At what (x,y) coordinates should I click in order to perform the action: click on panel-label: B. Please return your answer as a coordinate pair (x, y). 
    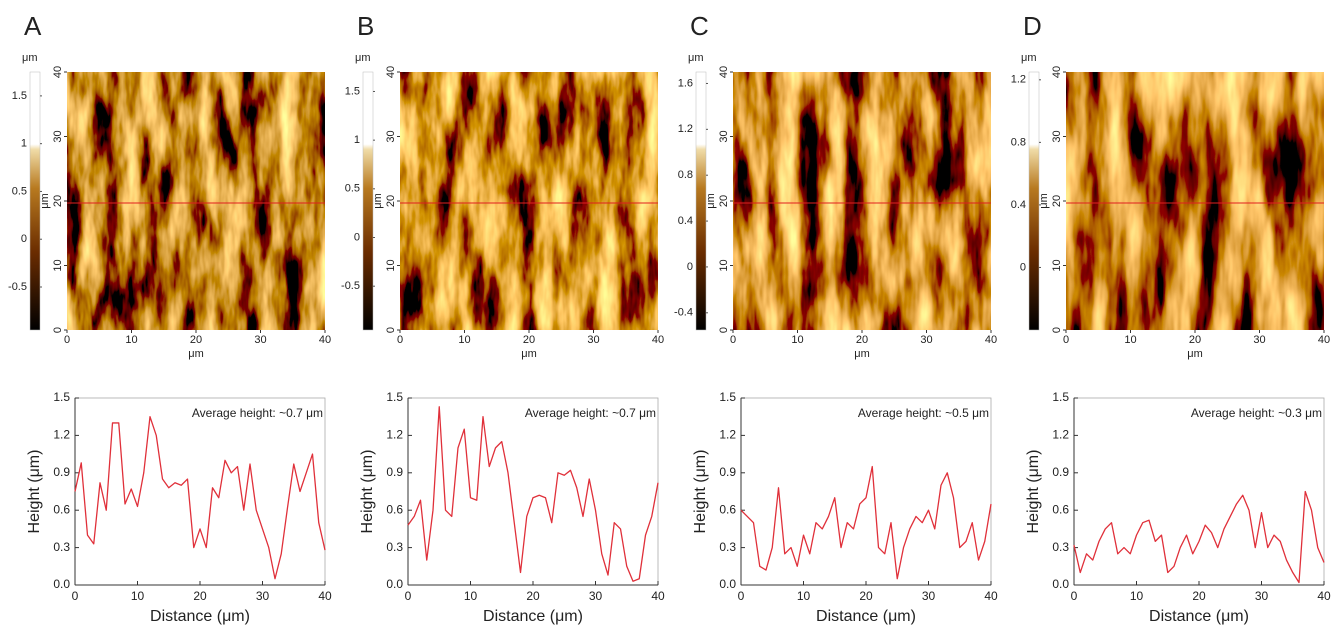
    Looking at the image, I should click on (365, 26).